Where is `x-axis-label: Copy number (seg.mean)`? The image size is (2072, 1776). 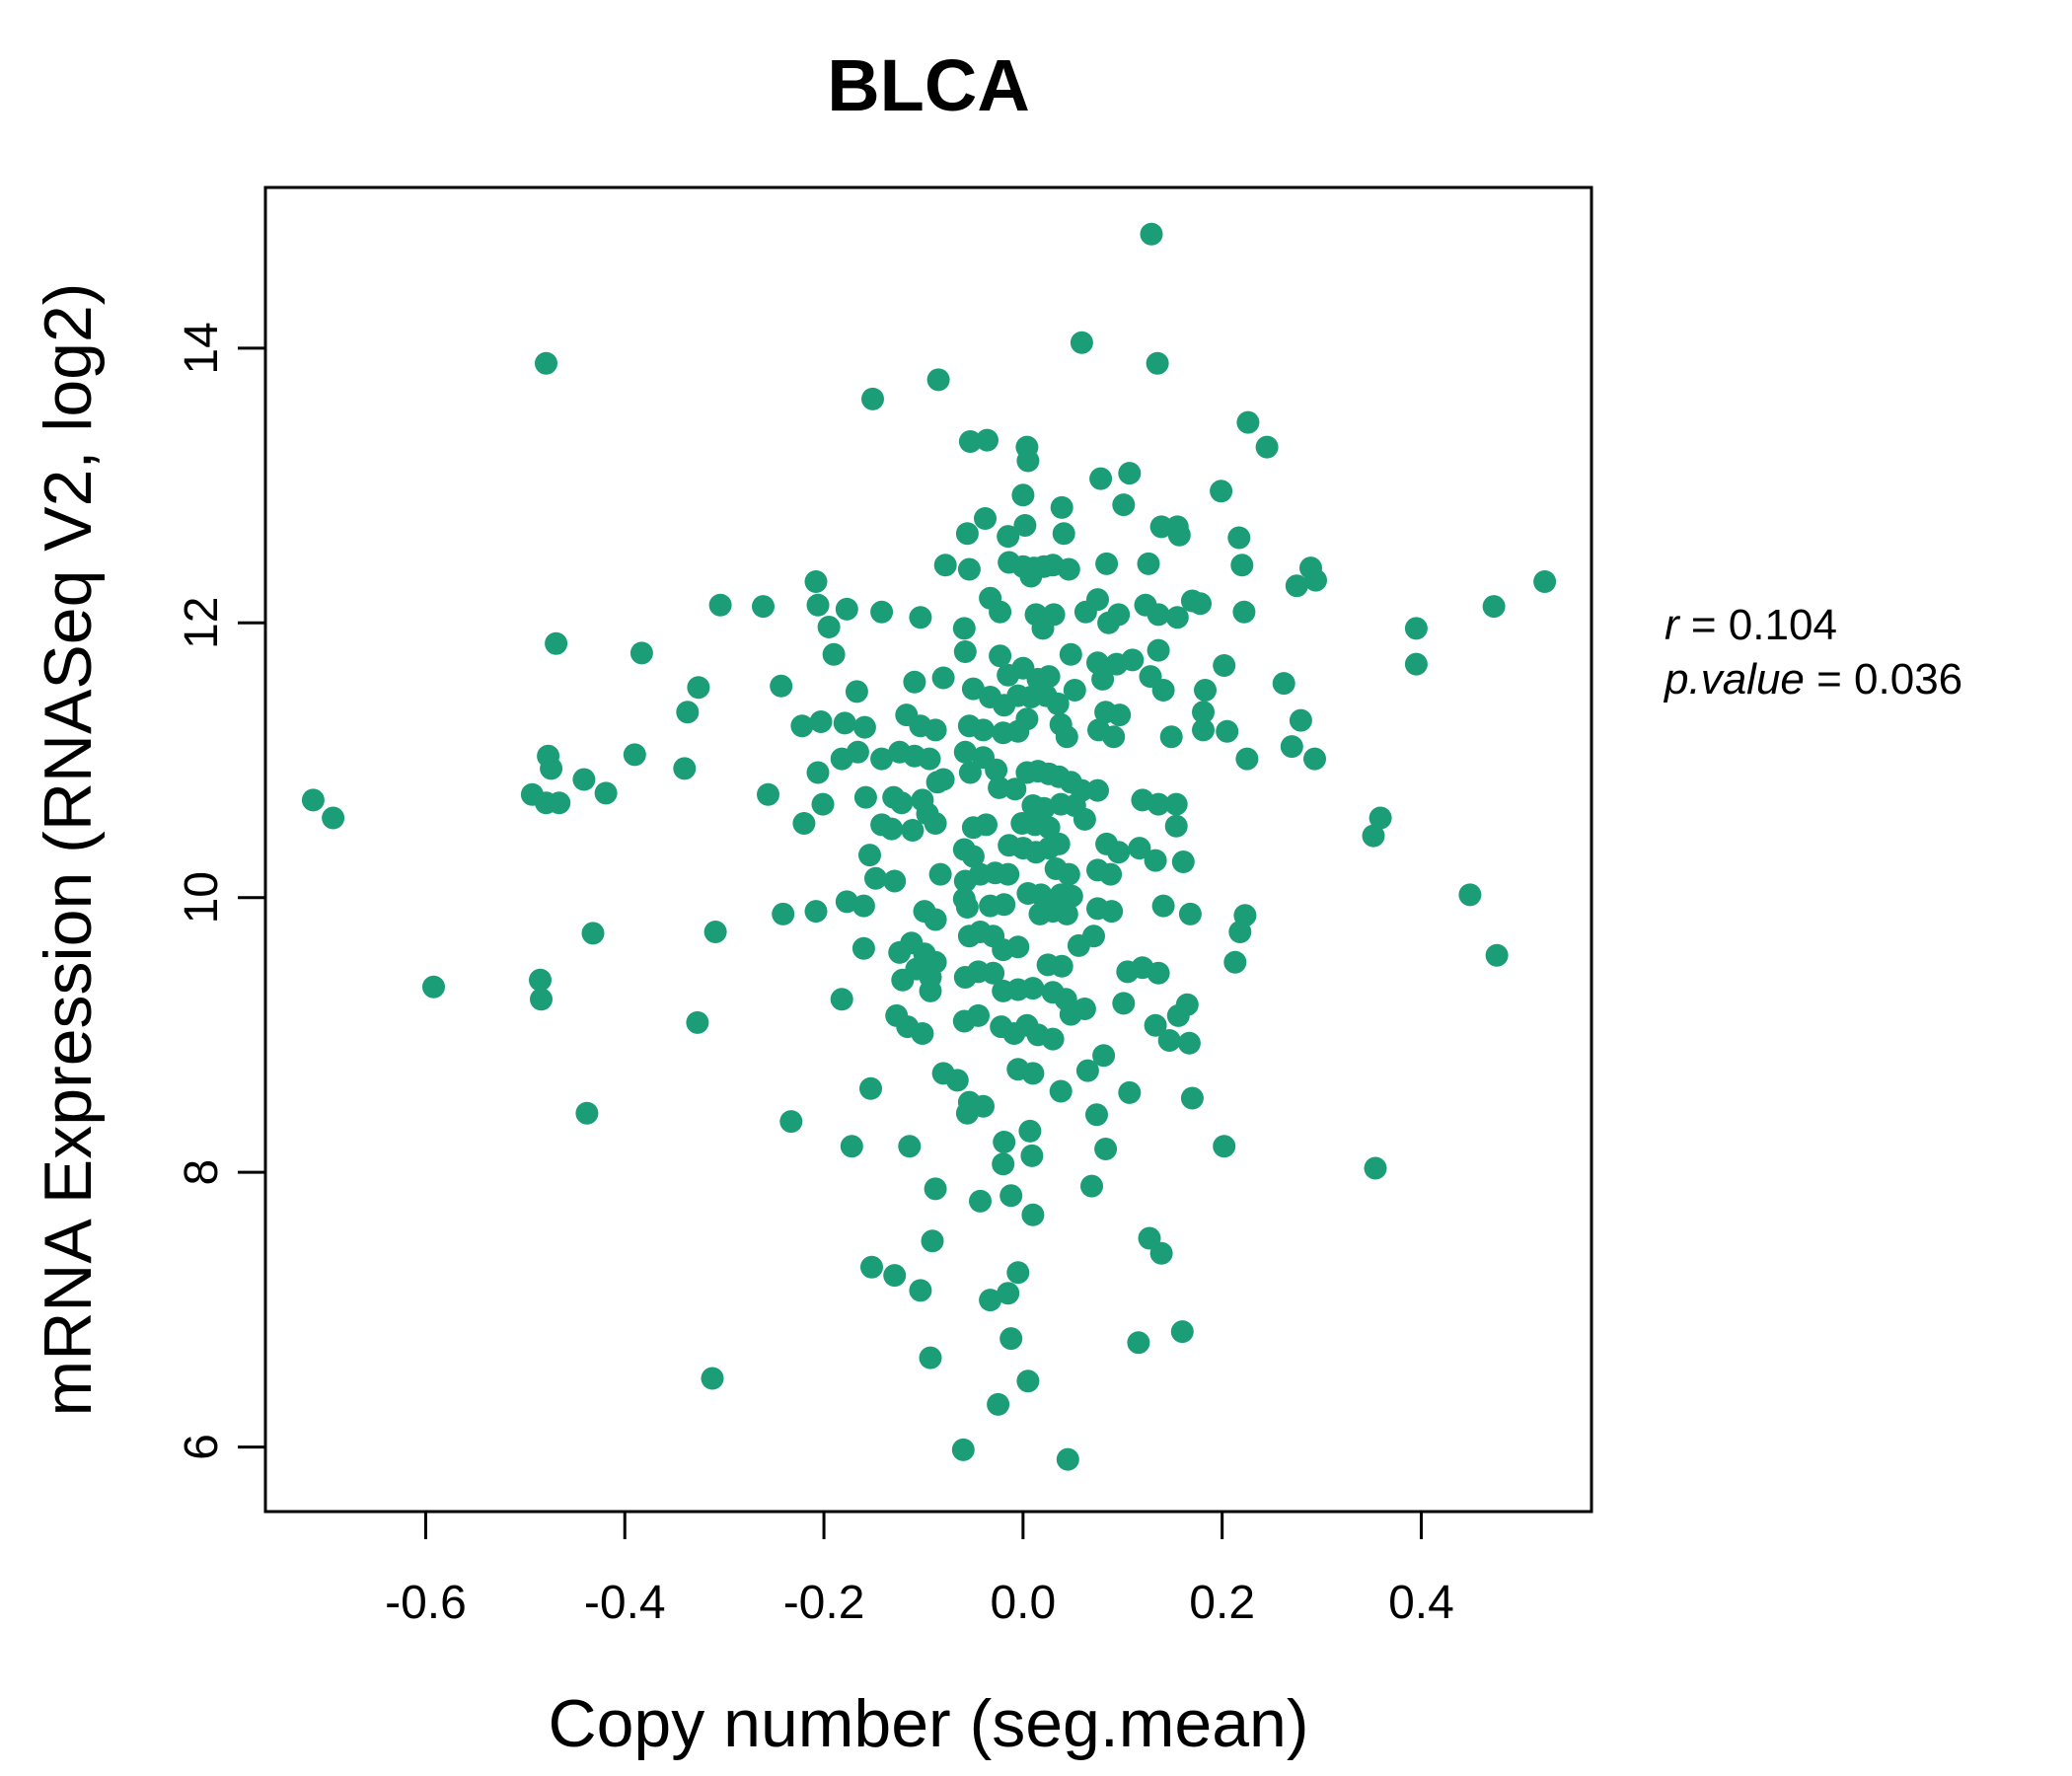 x-axis-label: Copy number (seg.mean) is located at coordinates (928, 1724).